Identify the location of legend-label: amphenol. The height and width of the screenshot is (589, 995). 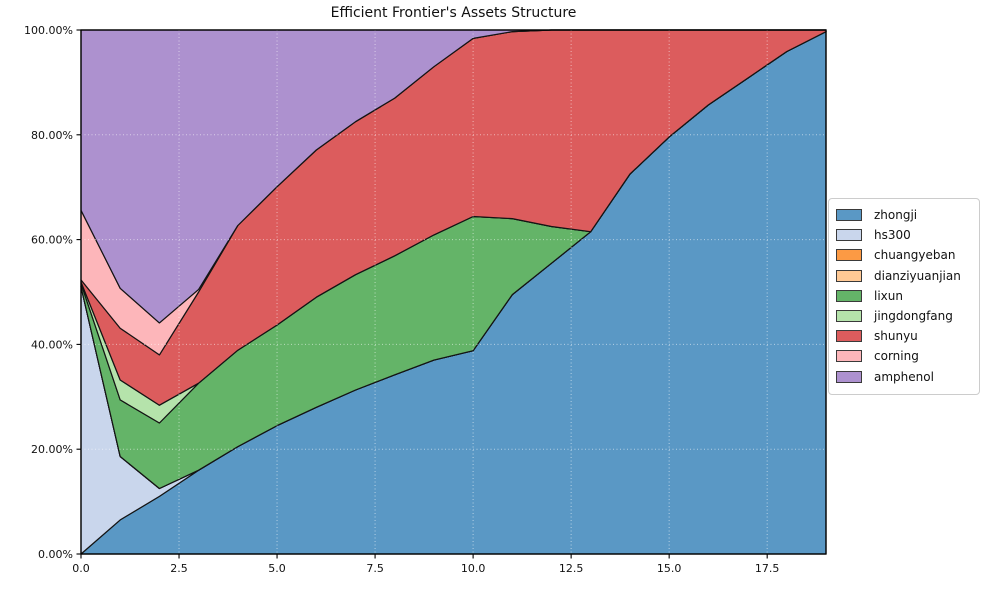
(904, 376).